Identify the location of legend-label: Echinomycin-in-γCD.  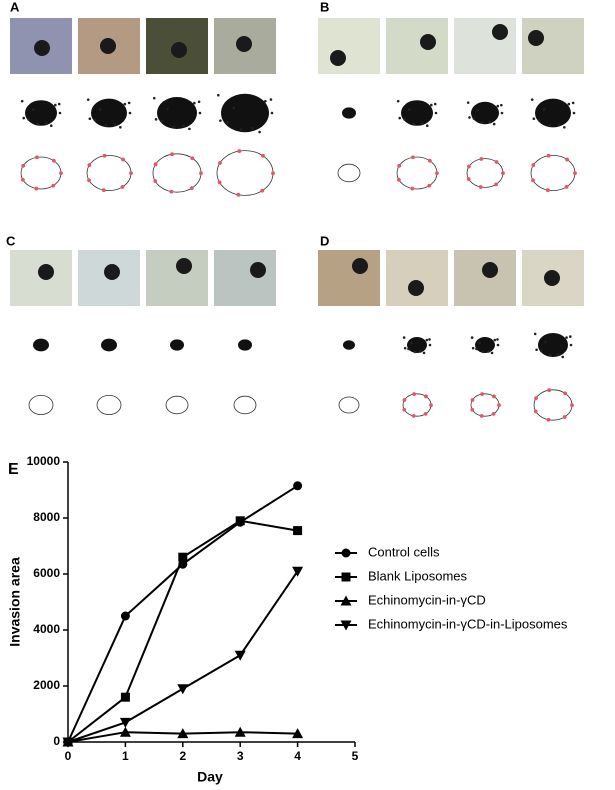
(427, 599).